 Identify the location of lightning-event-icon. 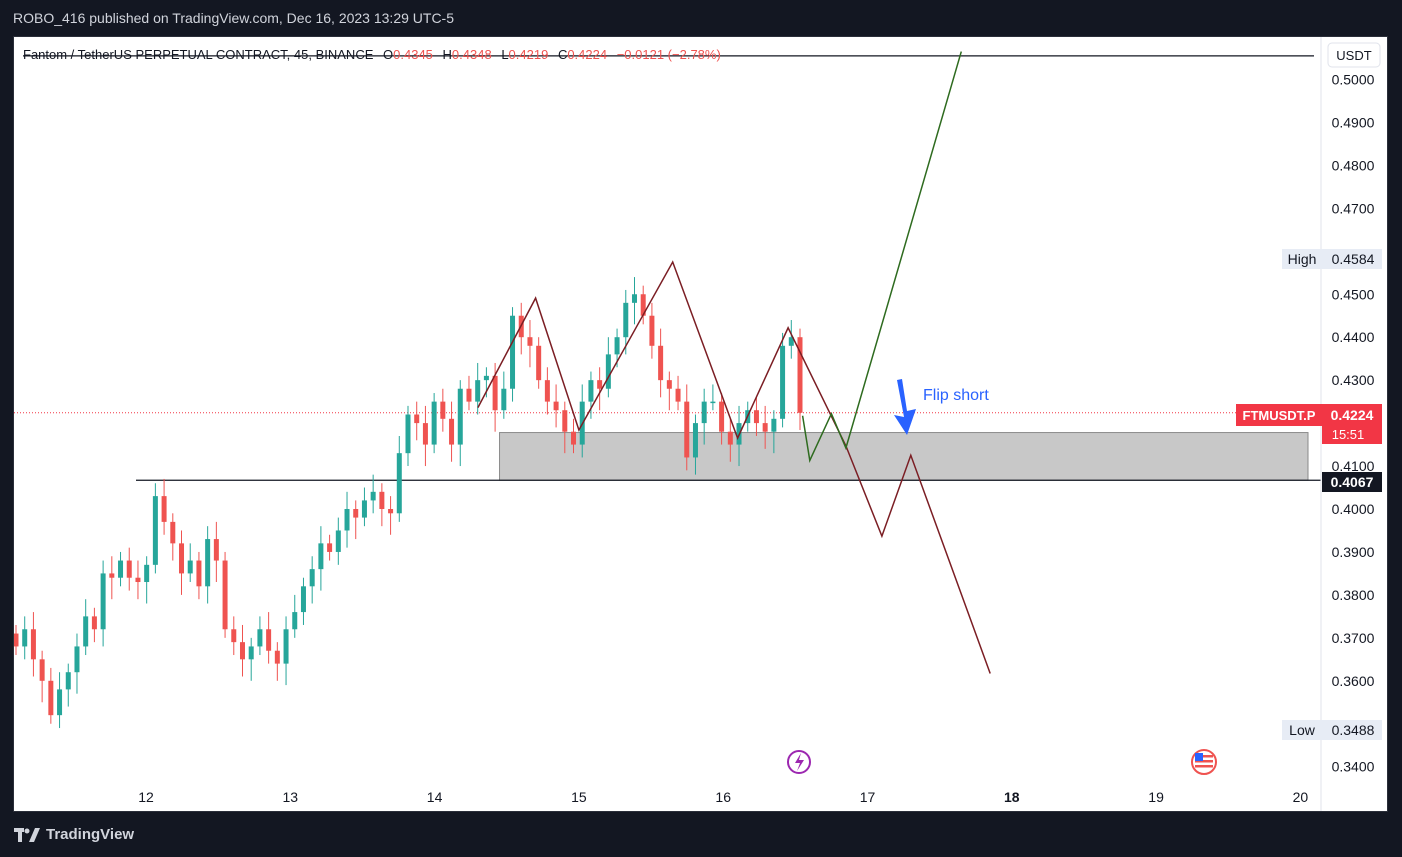
(799, 762).